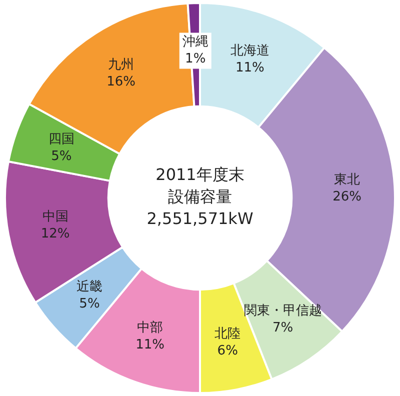  What do you see at coordinates (195, 59) in the screenshot?
I see `data-label: 1%` at bounding box center [195, 59].